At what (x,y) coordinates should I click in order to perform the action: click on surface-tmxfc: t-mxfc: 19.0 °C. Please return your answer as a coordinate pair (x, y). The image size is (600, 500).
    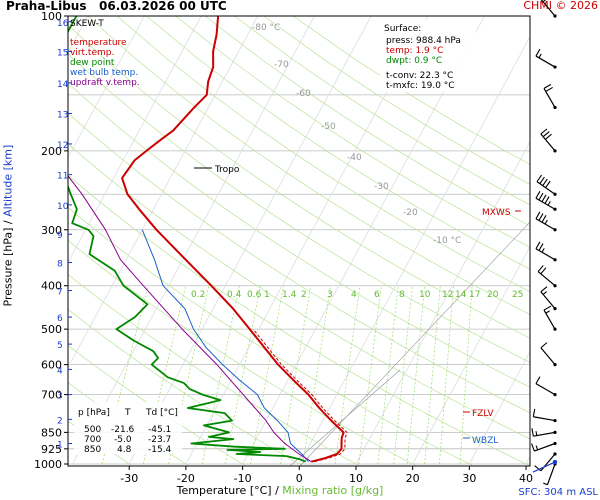
    Looking at the image, I should click on (420, 86).